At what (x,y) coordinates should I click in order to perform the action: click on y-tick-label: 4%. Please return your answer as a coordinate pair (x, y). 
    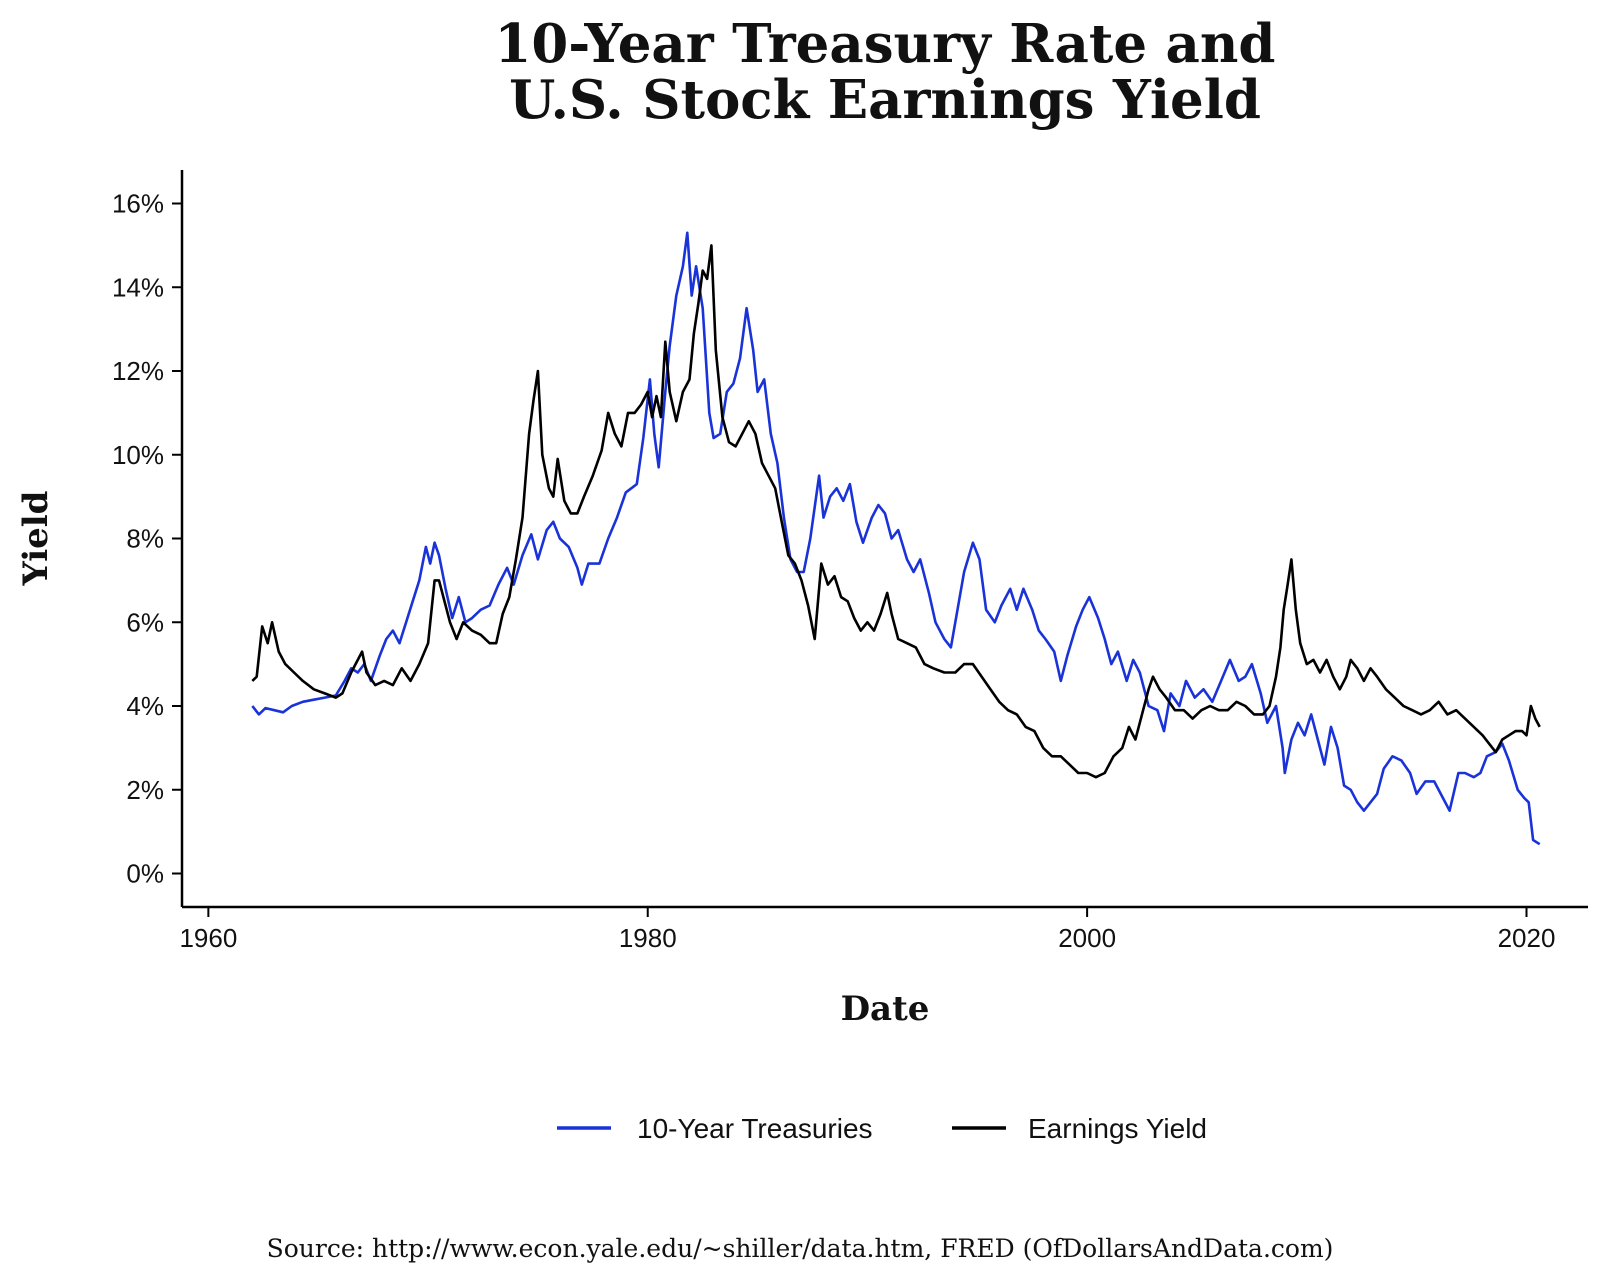
    Looking at the image, I should click on (145, 706).